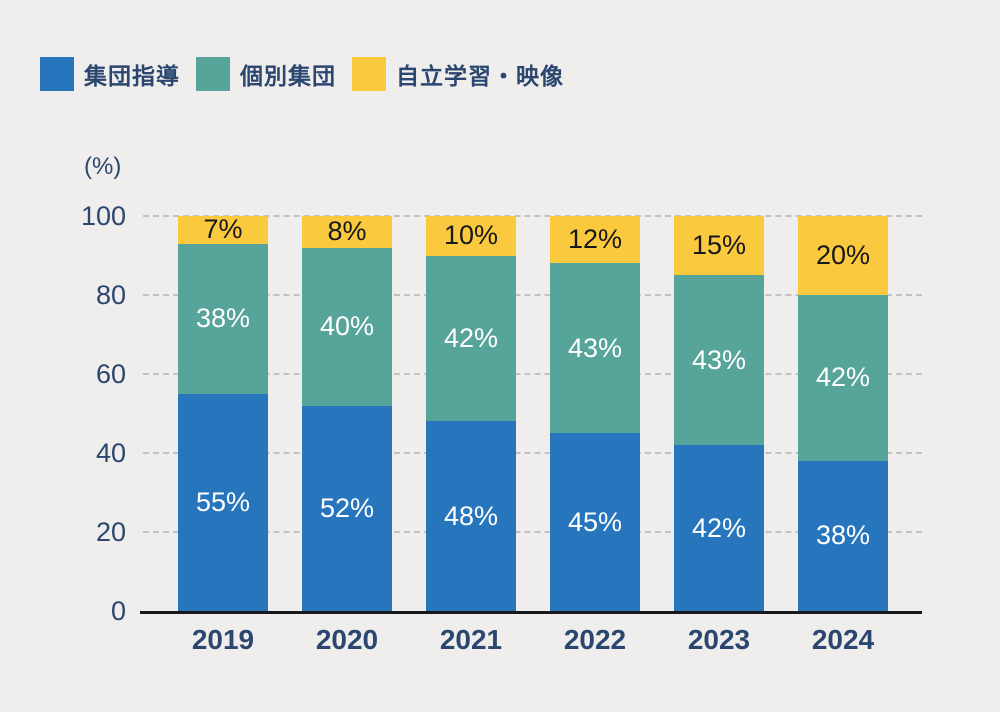 The image size is (1000, 712). What do you see at coordinates (347, 639) in the screenshot?
I see `x-tick-label: 2020` at bounding box center [347, 639].